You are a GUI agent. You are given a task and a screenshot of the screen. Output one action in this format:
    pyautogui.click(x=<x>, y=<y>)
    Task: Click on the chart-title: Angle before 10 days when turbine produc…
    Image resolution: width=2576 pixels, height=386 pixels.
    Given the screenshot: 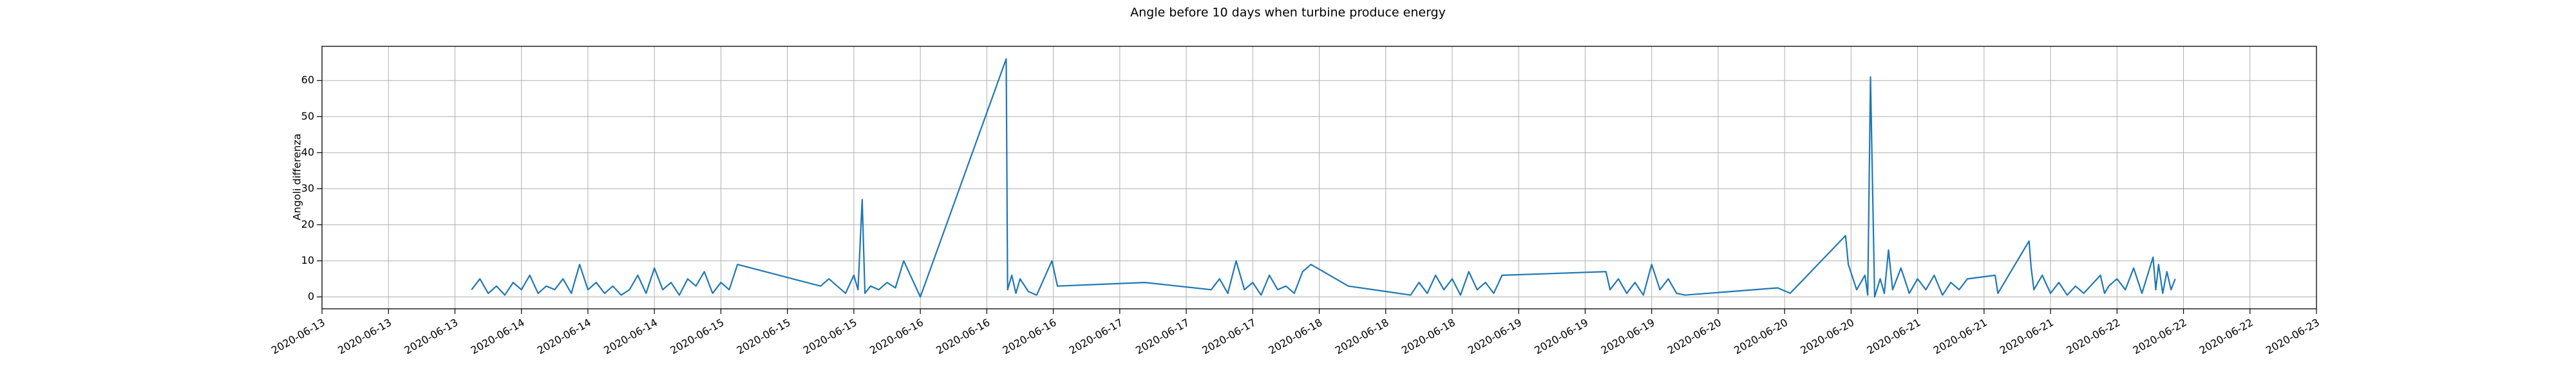 What is the action you would take?
    pyautogui.click(x=1288, y=13)
    